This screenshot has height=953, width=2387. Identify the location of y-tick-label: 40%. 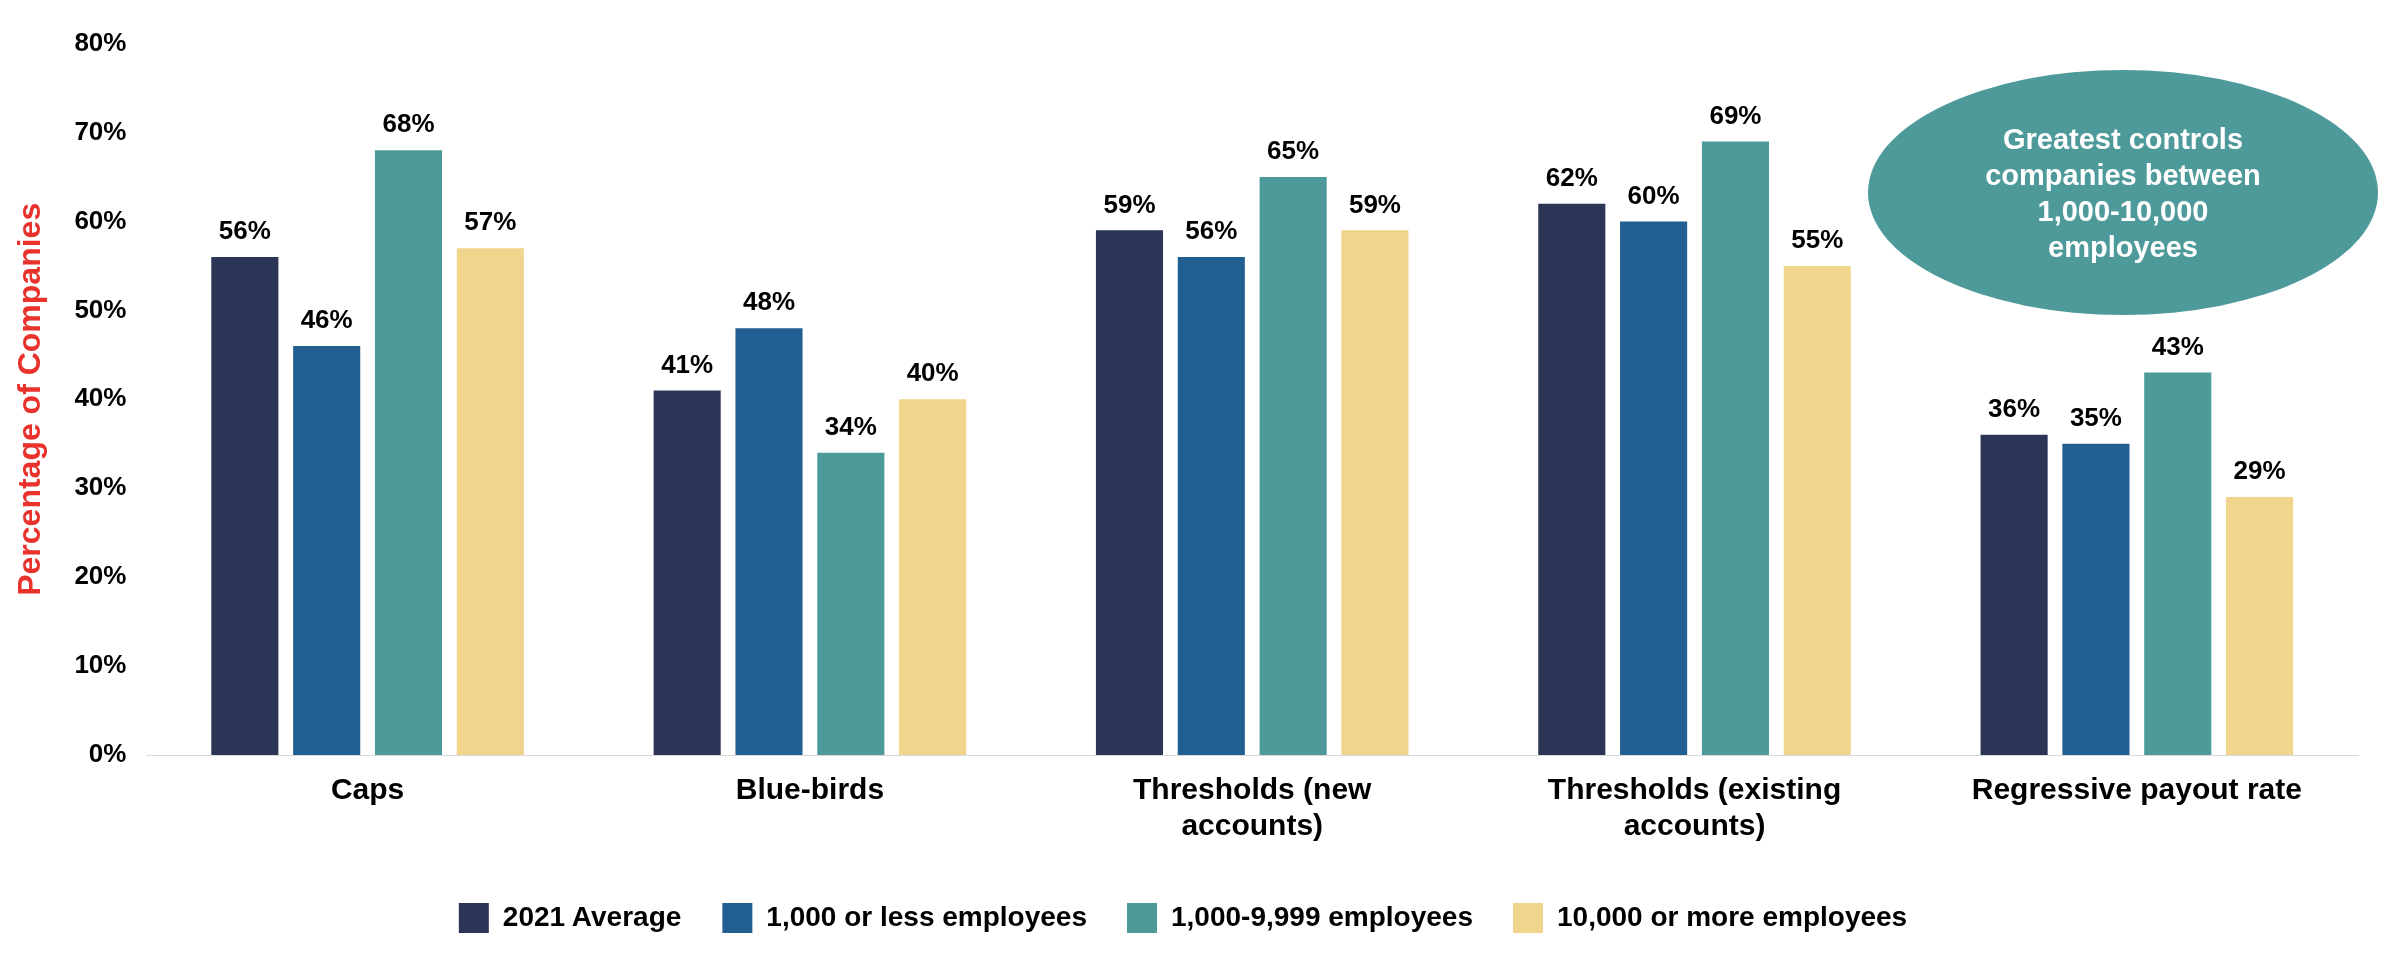
(100, 397).